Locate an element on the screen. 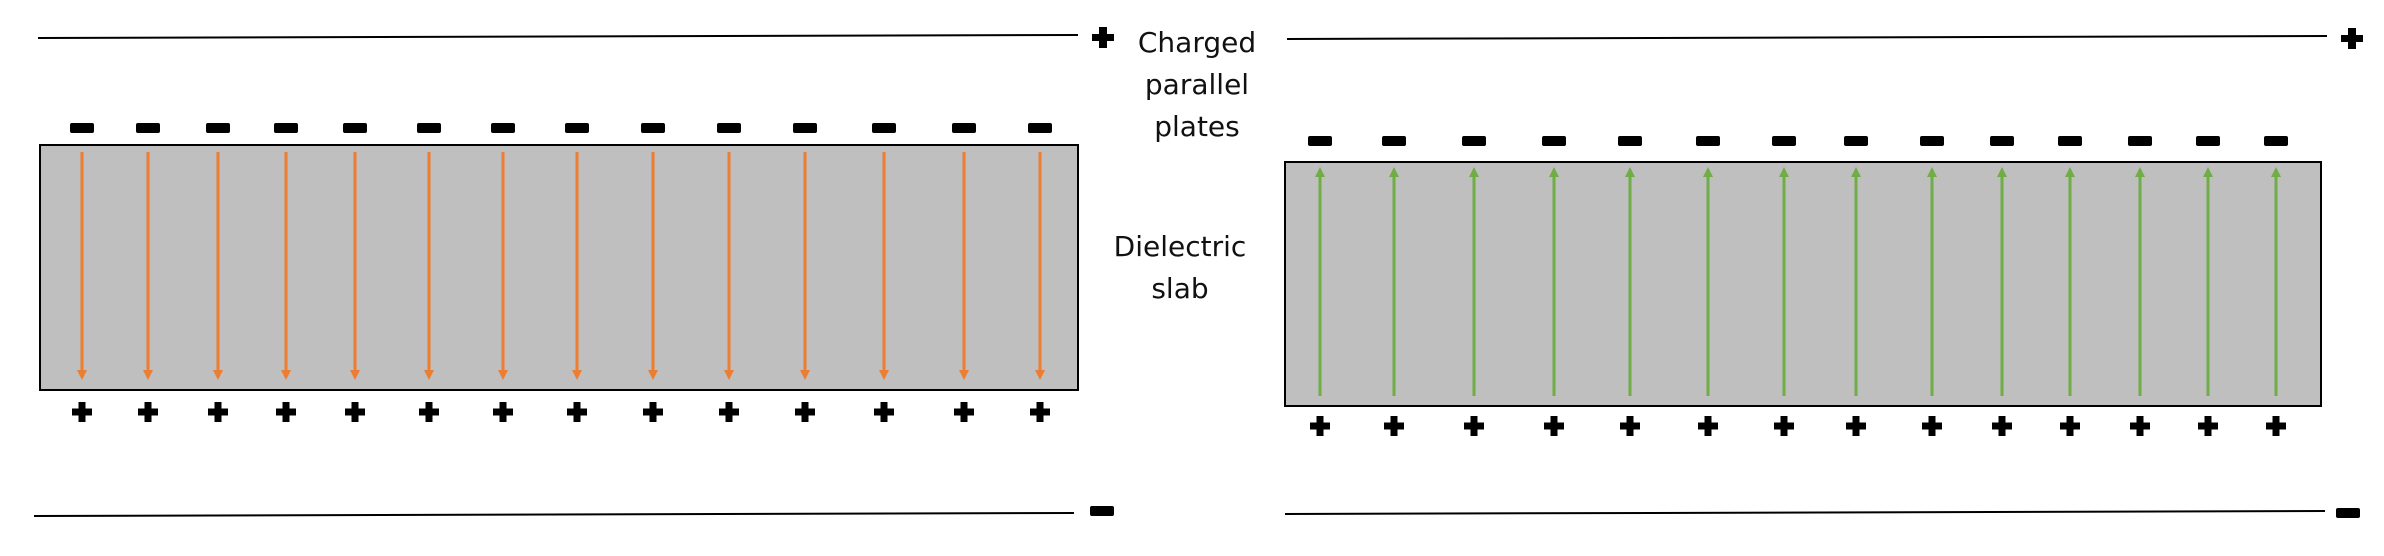  right-top-plate-plus-icon is located at coordinates (2352, 38).